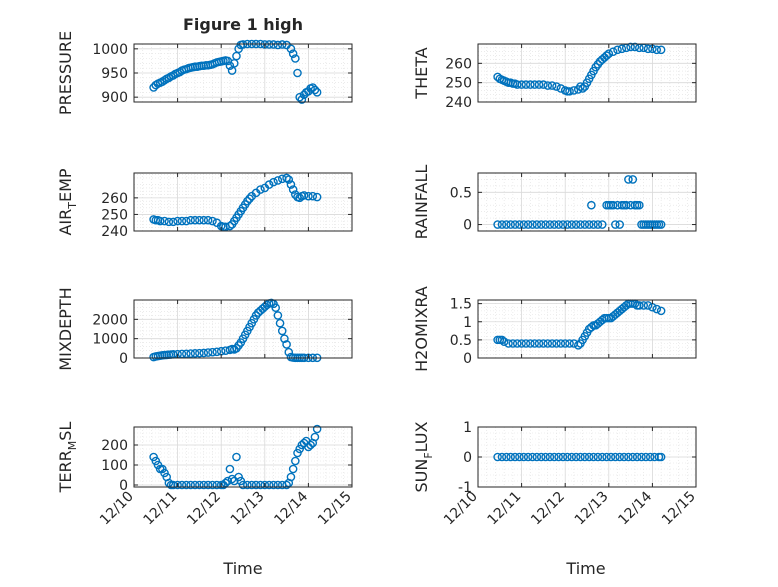  What do you see at coordinates (467, 226) in the screenshot?
I see `rainfall-y-tick-label: 0` at bounding box center [467, 226].